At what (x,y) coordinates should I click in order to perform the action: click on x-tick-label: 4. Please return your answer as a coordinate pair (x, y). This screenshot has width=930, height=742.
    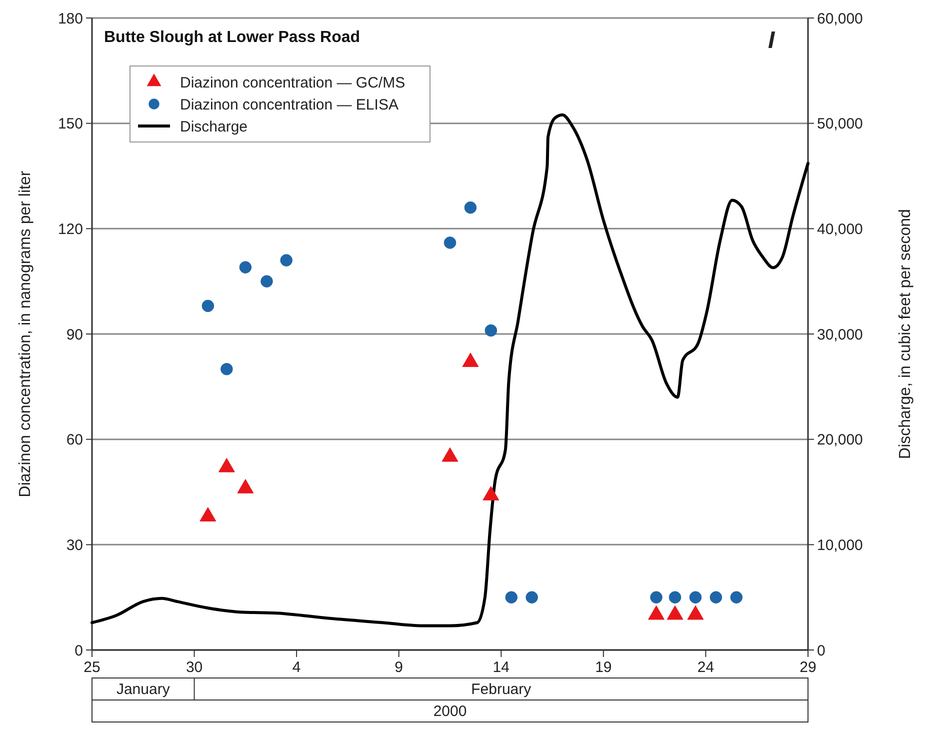
    Looking at the image, I should click on (296, 667).